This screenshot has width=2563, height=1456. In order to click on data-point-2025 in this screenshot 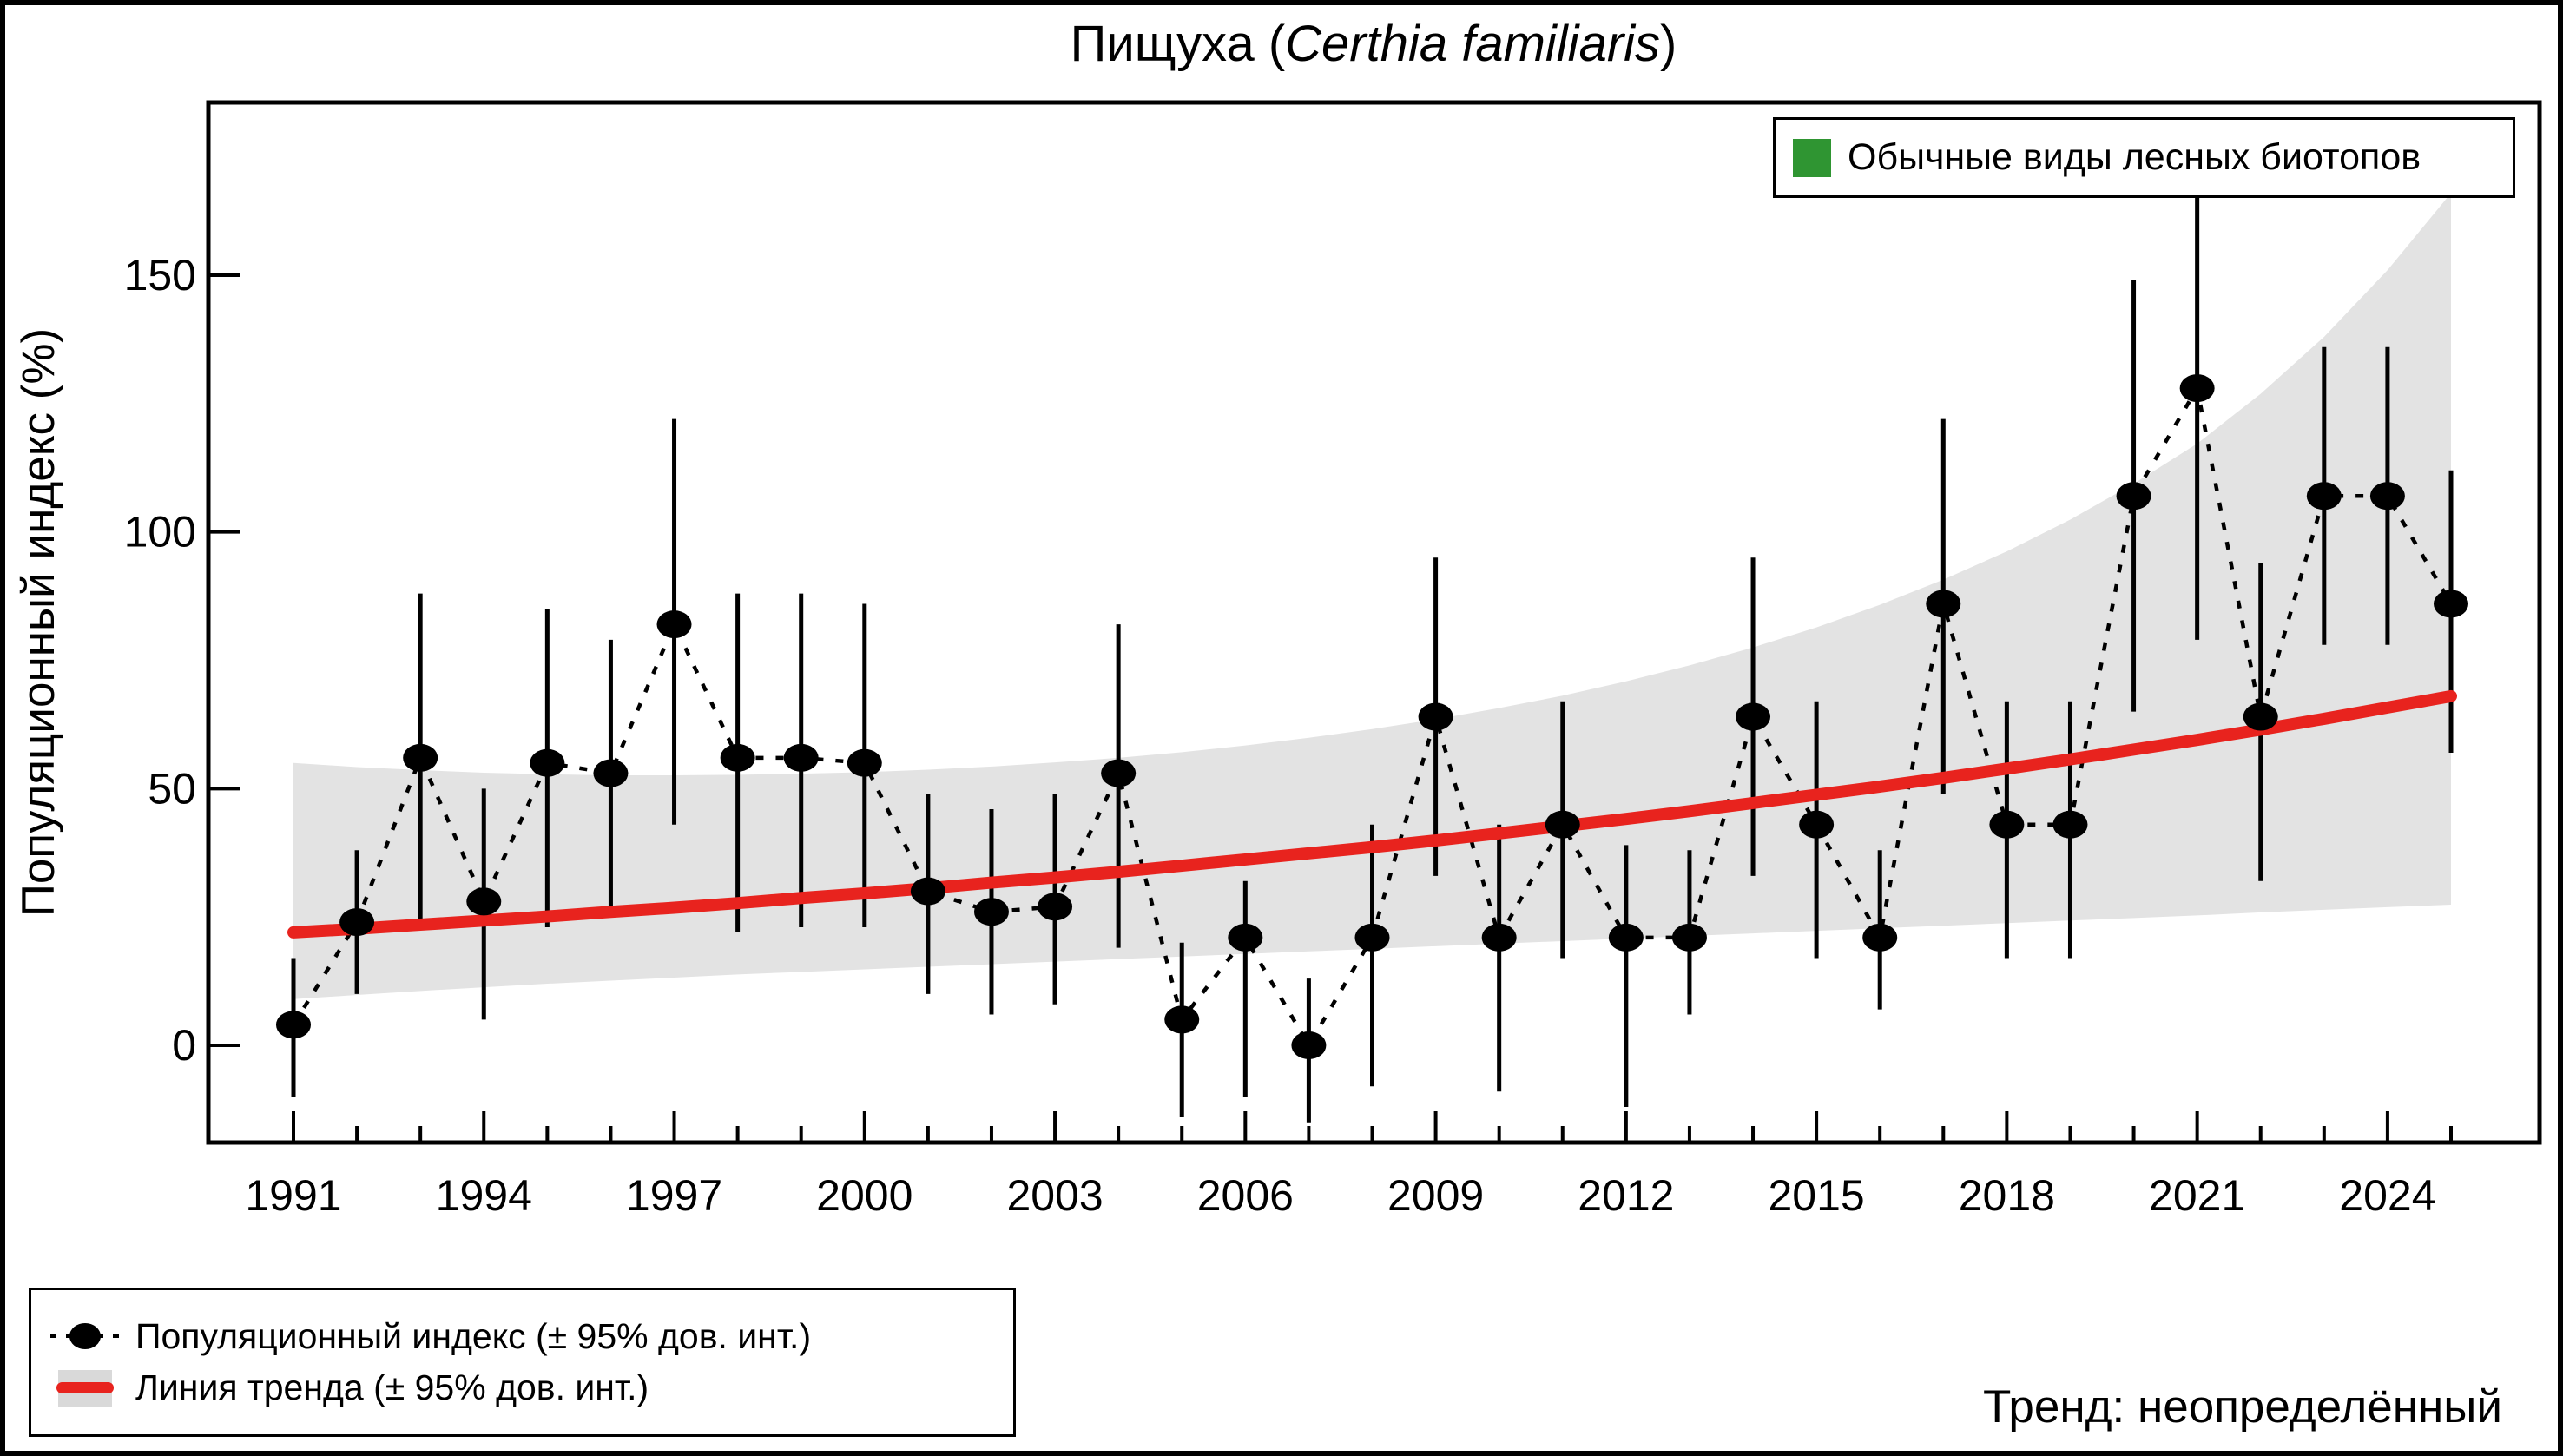, I will do `click(2451, 604)`.